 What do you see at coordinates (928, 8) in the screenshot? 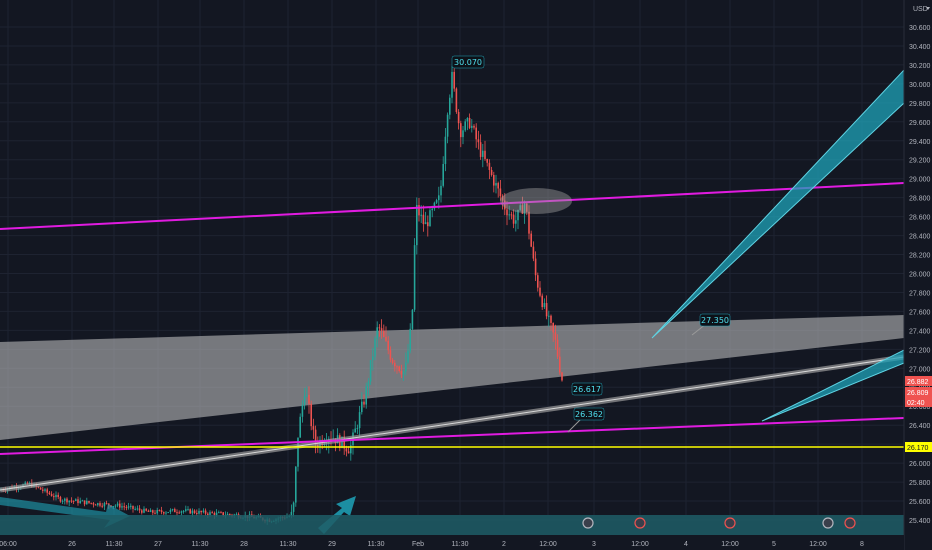
I see `currency-dropdown-icon` at bounding box center [928, 8].